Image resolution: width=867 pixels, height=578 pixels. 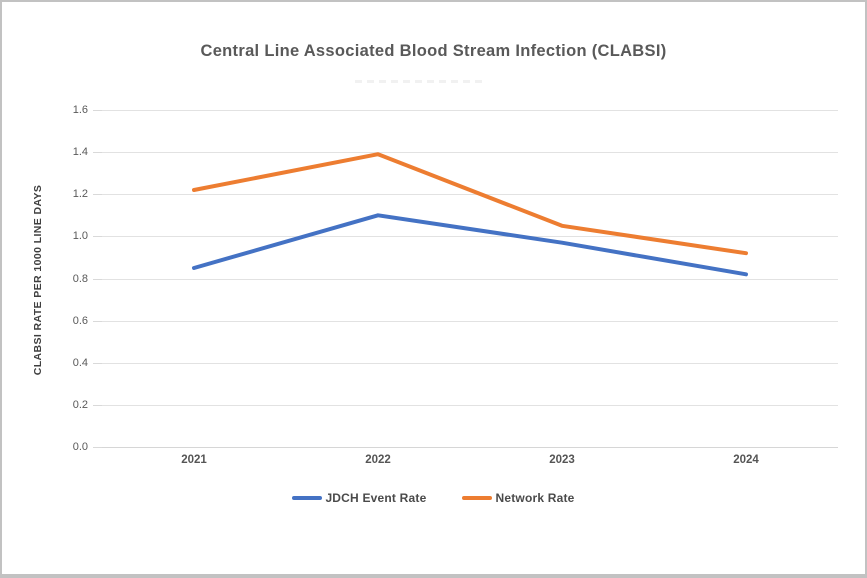 I want to click on series-plot, so click(x=470, y=214).